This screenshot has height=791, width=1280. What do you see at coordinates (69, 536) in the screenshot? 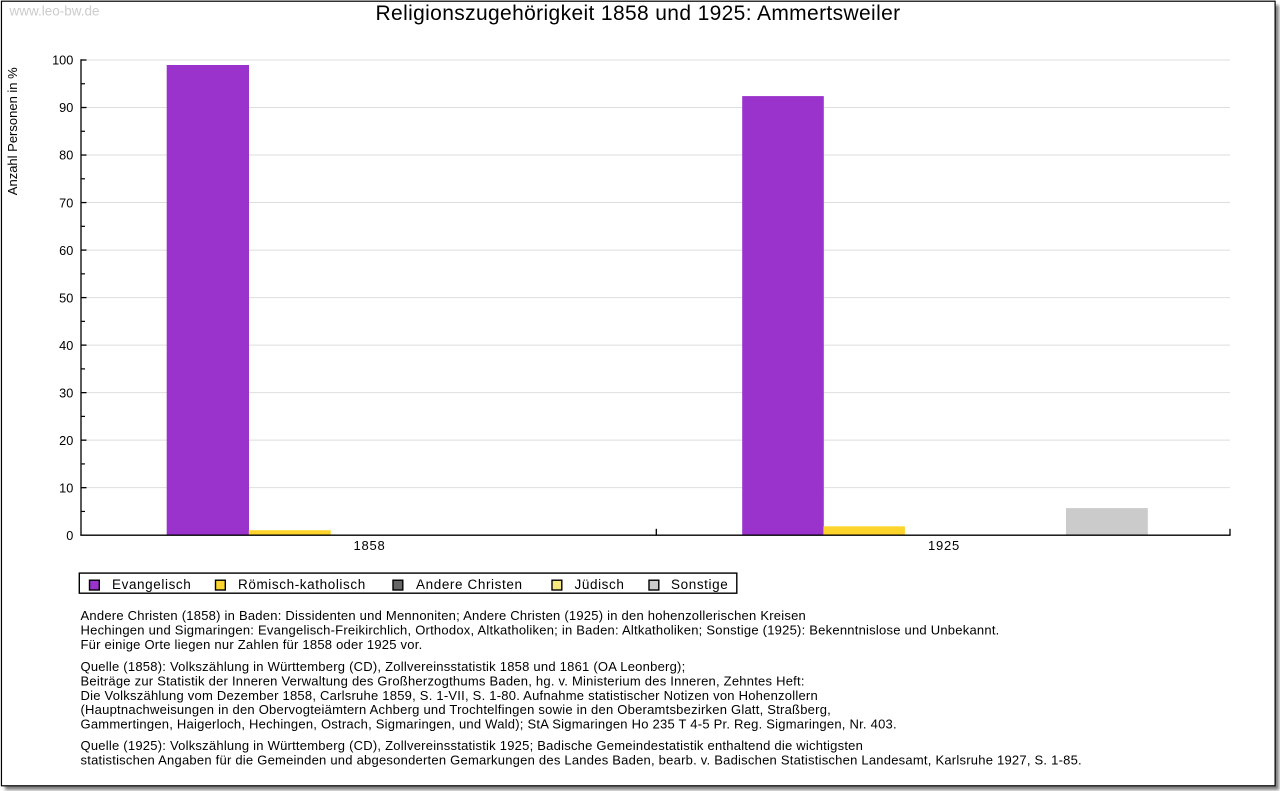
I see `svg-text: 0` at bounding box center [69, 536].